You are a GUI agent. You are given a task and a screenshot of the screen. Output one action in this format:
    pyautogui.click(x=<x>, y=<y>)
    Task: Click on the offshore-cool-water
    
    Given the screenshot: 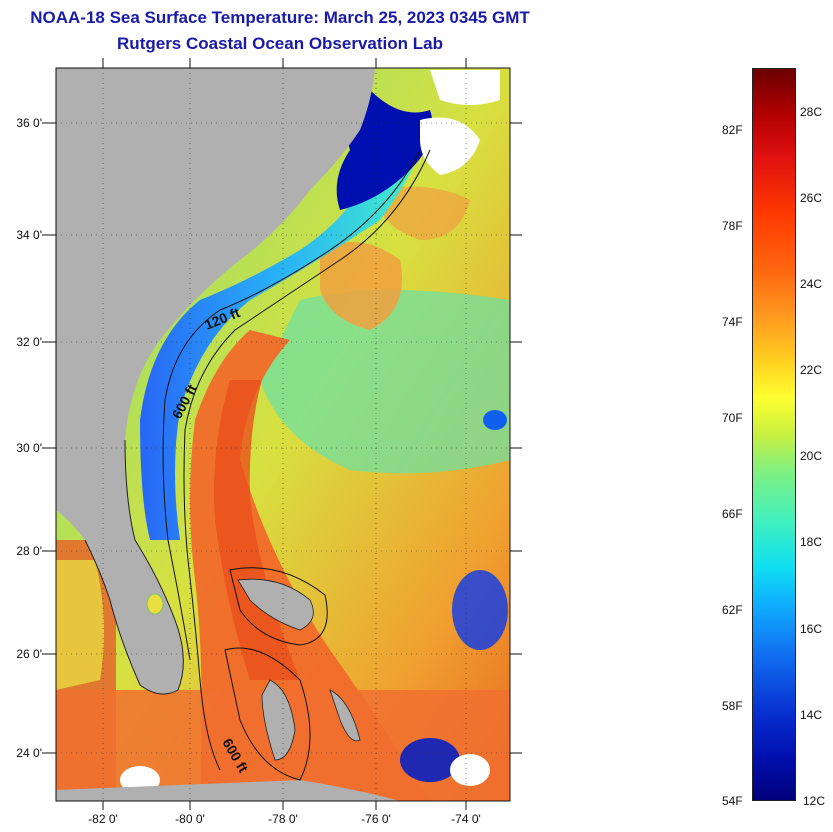 What is the action you would take?
    pyautogui.click(x=385, y=382)
    